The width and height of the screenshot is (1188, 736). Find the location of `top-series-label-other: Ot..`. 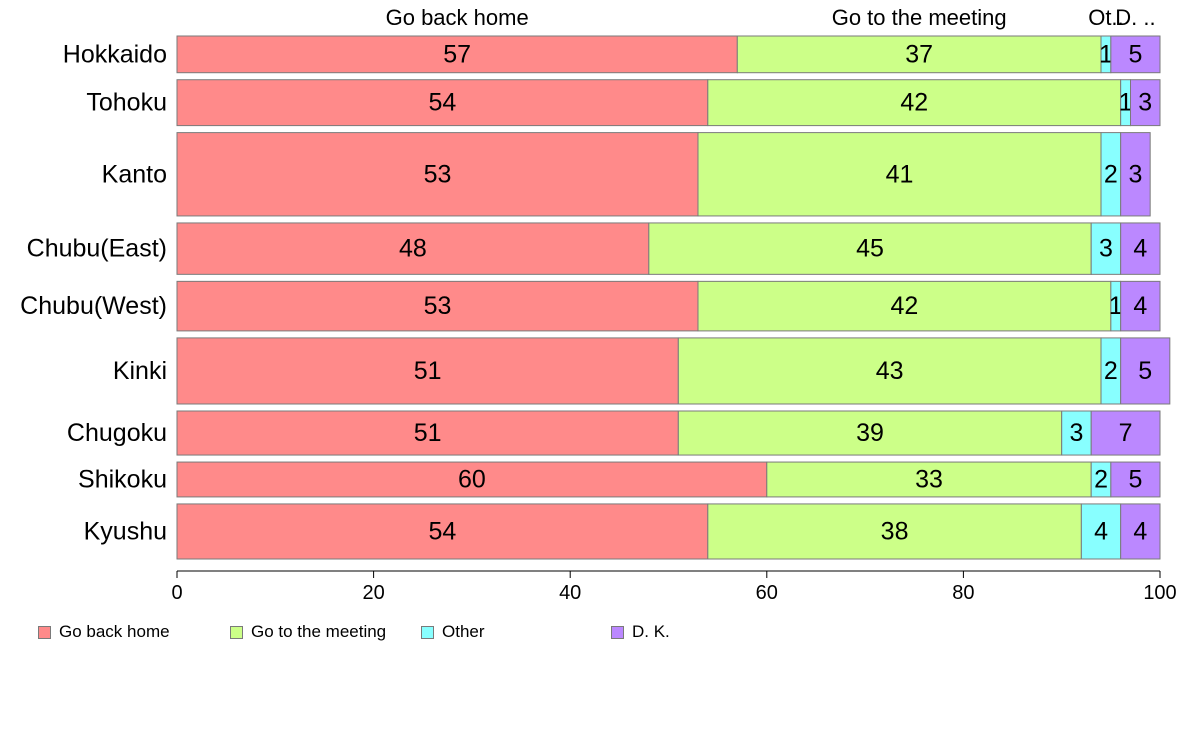

top-series-label-other: Ot.. is located at coordinates (1105, 17).